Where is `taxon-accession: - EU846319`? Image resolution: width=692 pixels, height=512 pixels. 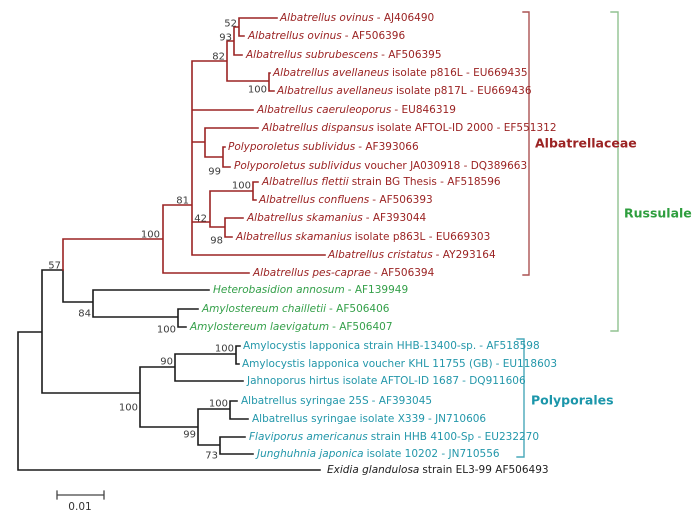
taxon-accession: - EU846319 is located at coordinates (425, 110).